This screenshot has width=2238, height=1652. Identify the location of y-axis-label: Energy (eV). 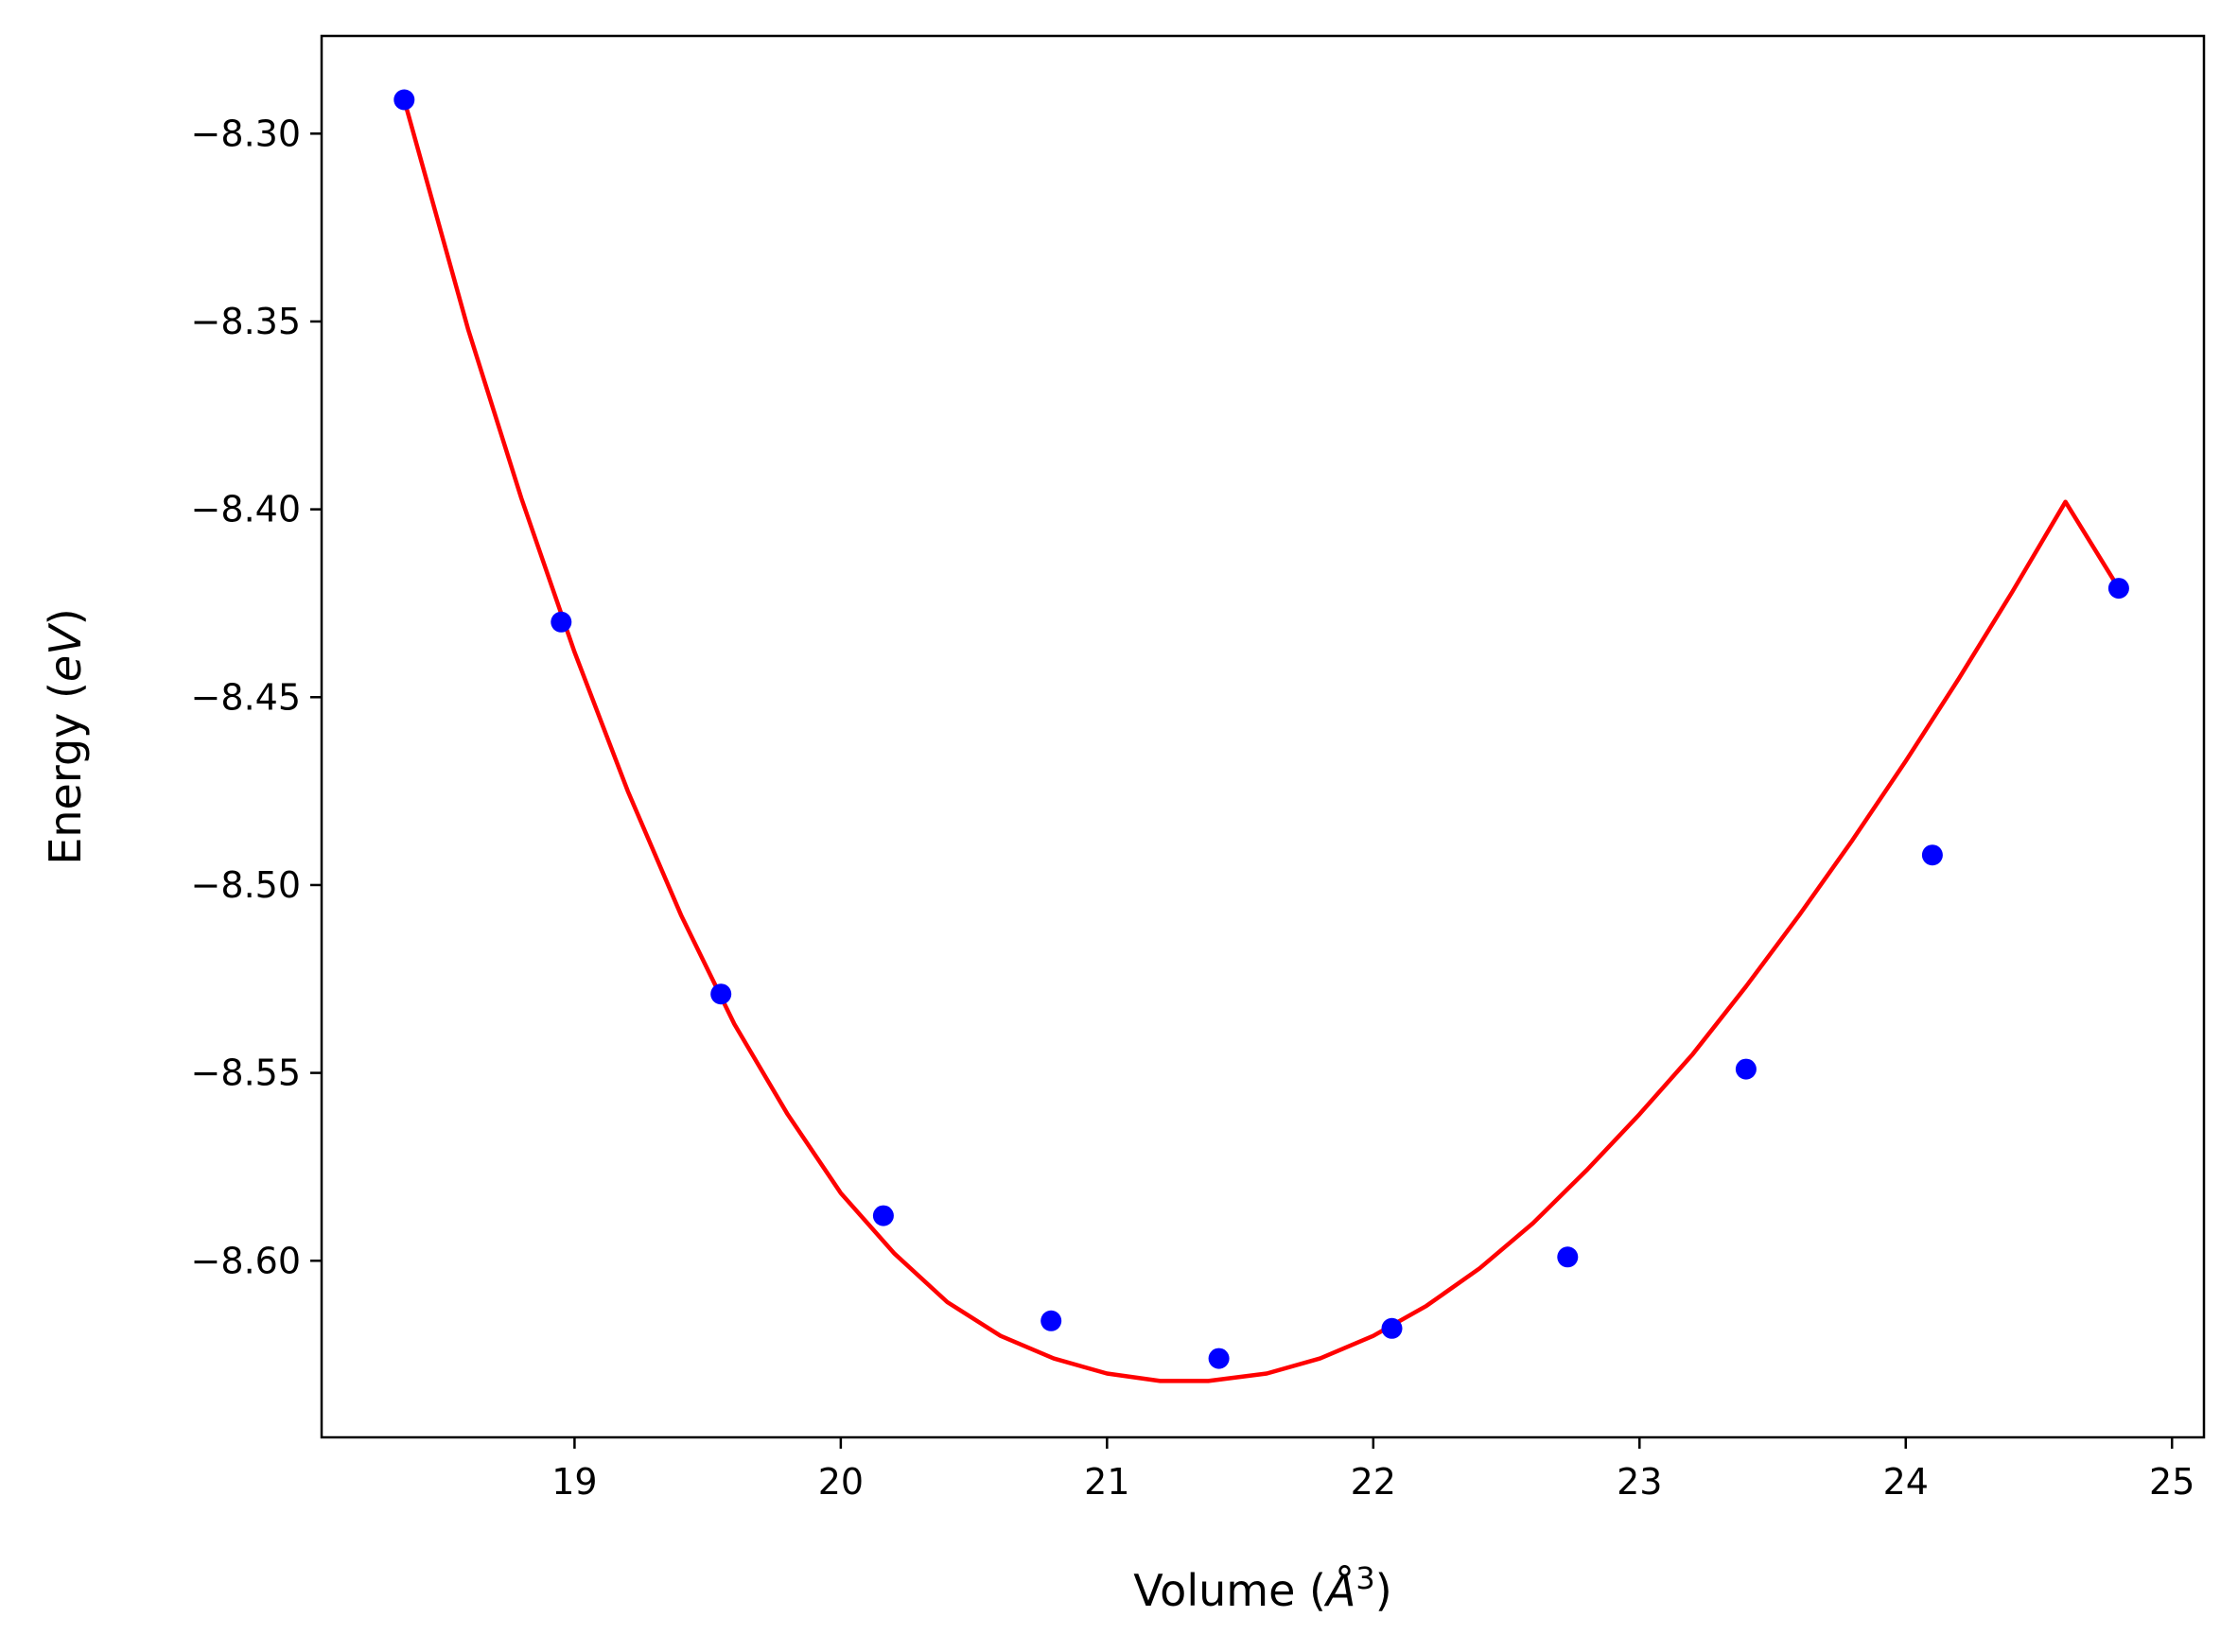
(65, 736).